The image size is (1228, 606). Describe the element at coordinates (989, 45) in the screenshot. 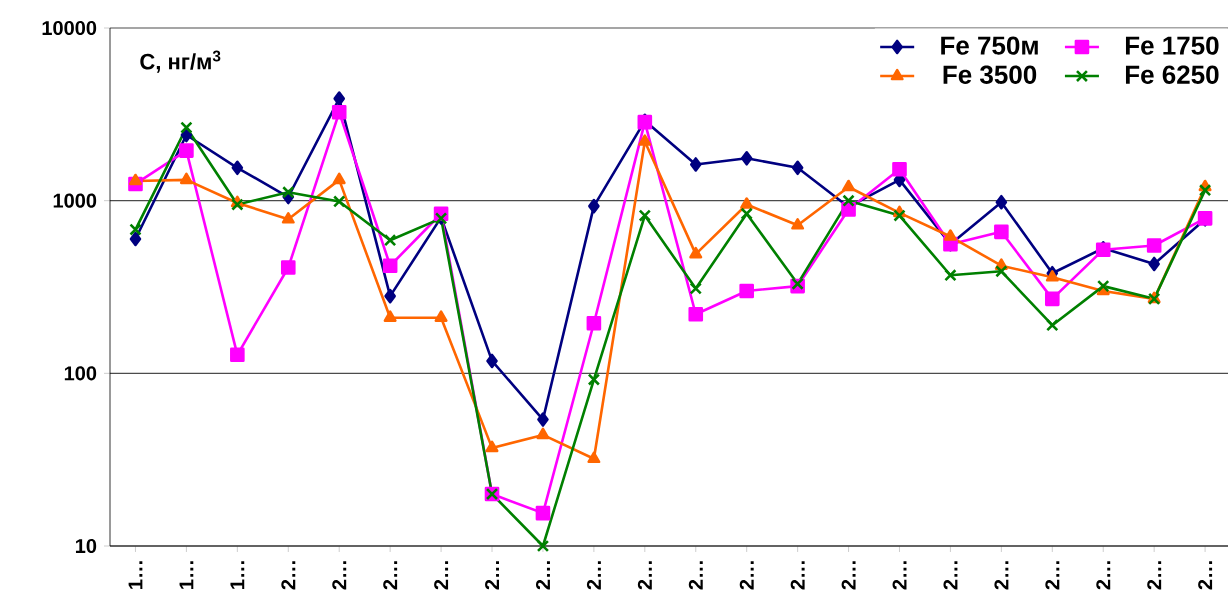

I see `legend-label: Fe 750м` at that location.